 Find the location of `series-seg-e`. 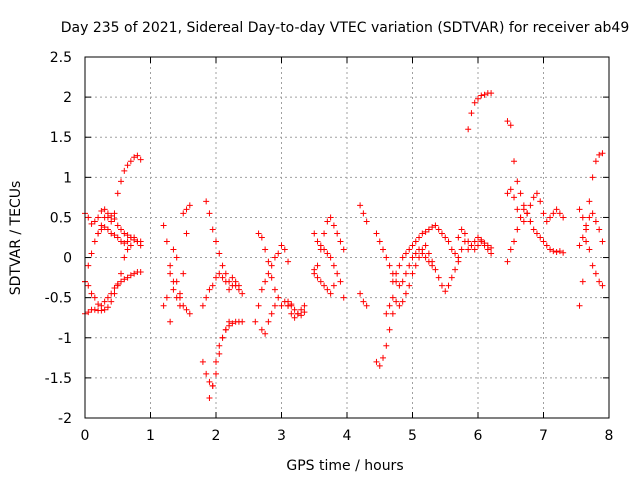

series-seg-e is located at coordinates (119, 227).